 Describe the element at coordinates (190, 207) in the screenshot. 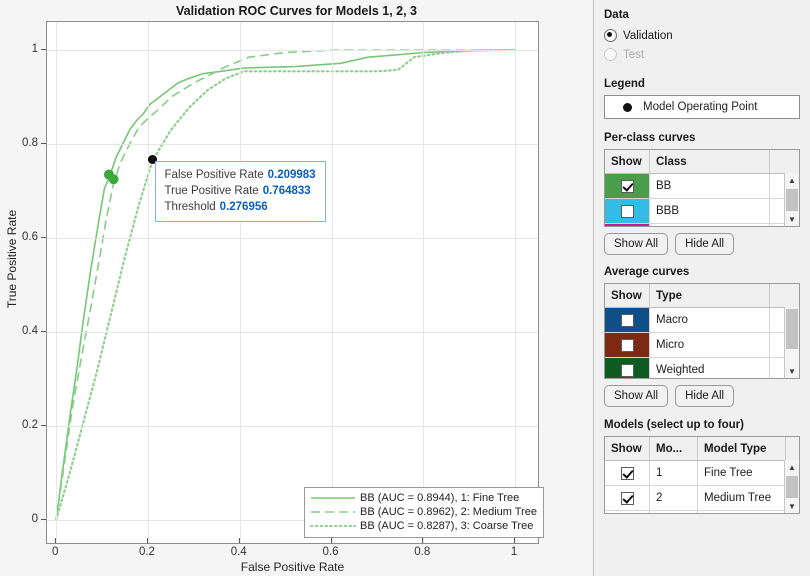

I see `data-tip-threshold-label: Threshold` at that location.